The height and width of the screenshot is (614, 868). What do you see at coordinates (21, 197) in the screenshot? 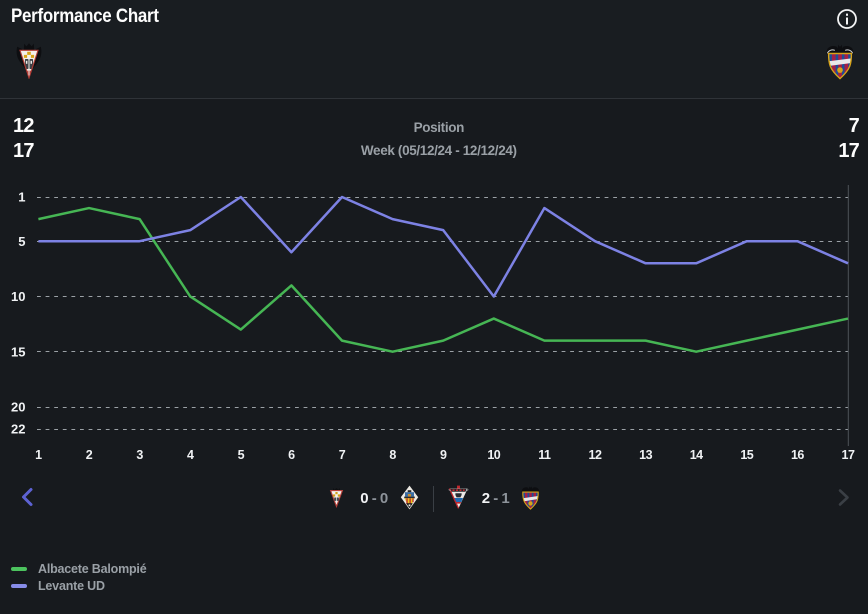
I see `svg-text: 1` at bounding box center [21, 197].